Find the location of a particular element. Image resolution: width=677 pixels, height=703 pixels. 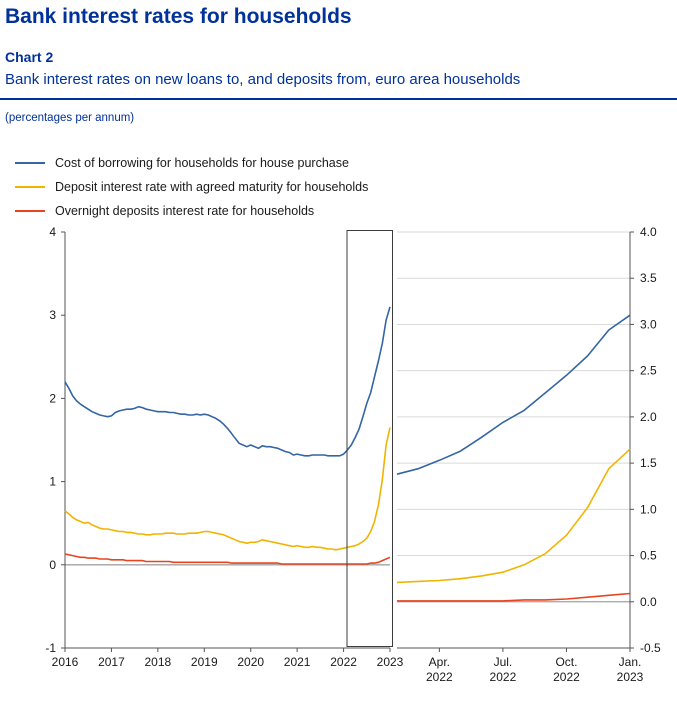

y-axis-tick-label: -1 is located at coordinates (50, 648).